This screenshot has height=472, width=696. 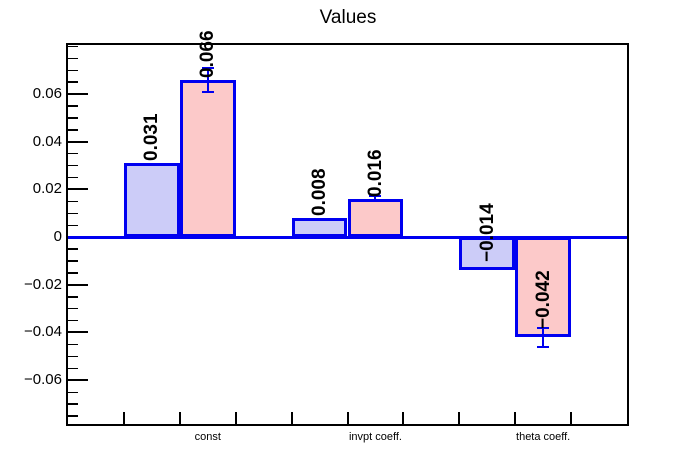 What do you see at coordinates (375, 437) in the screenshot?
I see `x-category-label: invpt coeff.` at bounding box center [375, 437].